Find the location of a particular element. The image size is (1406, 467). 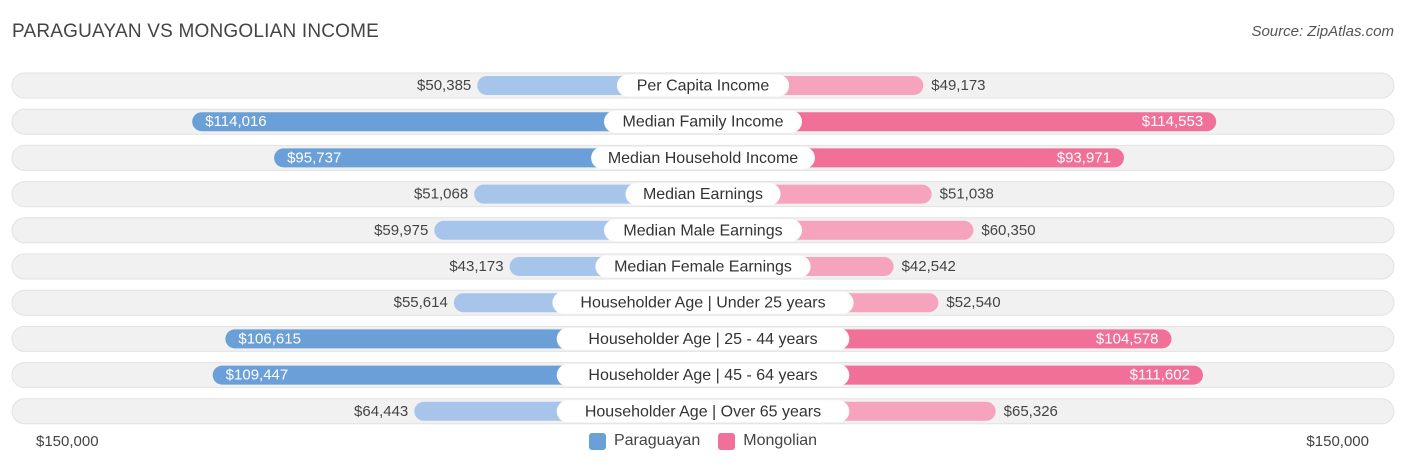

value-label-paraguayan: $95,737 is located at coordinates (314, 157).